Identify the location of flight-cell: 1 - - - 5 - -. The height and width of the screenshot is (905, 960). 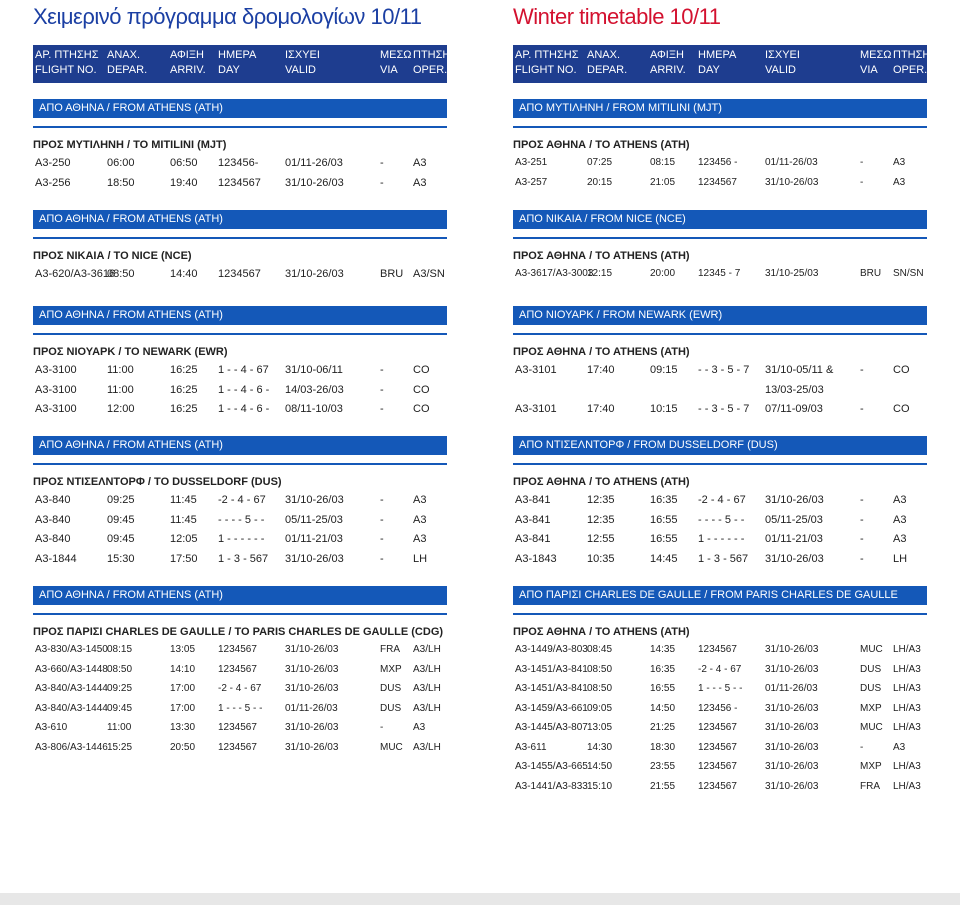
(240, 708).